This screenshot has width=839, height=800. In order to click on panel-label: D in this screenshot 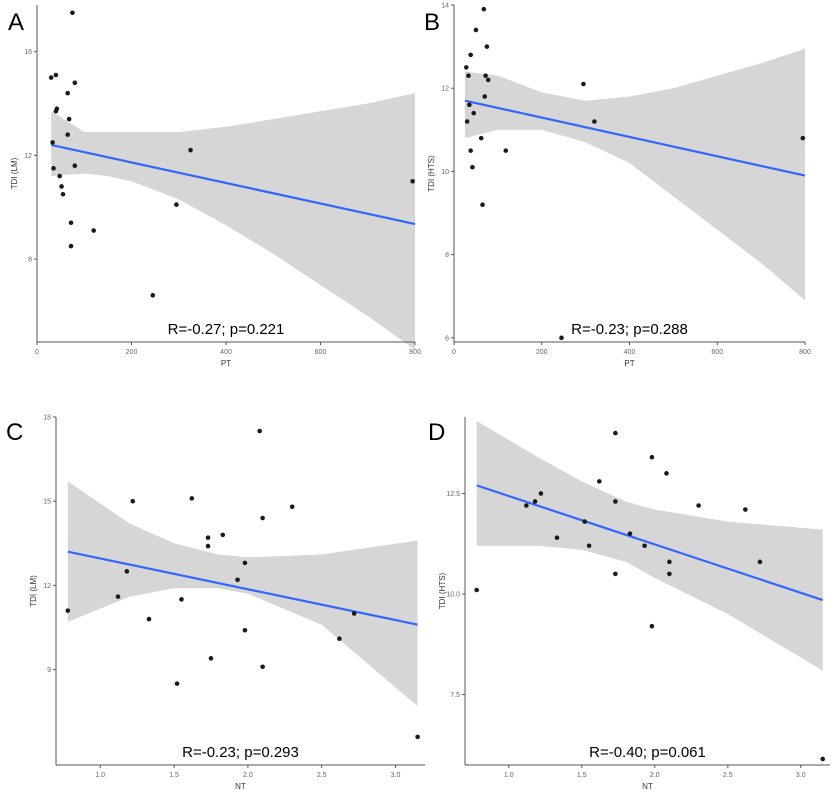, I will do `click(436, 432)`.